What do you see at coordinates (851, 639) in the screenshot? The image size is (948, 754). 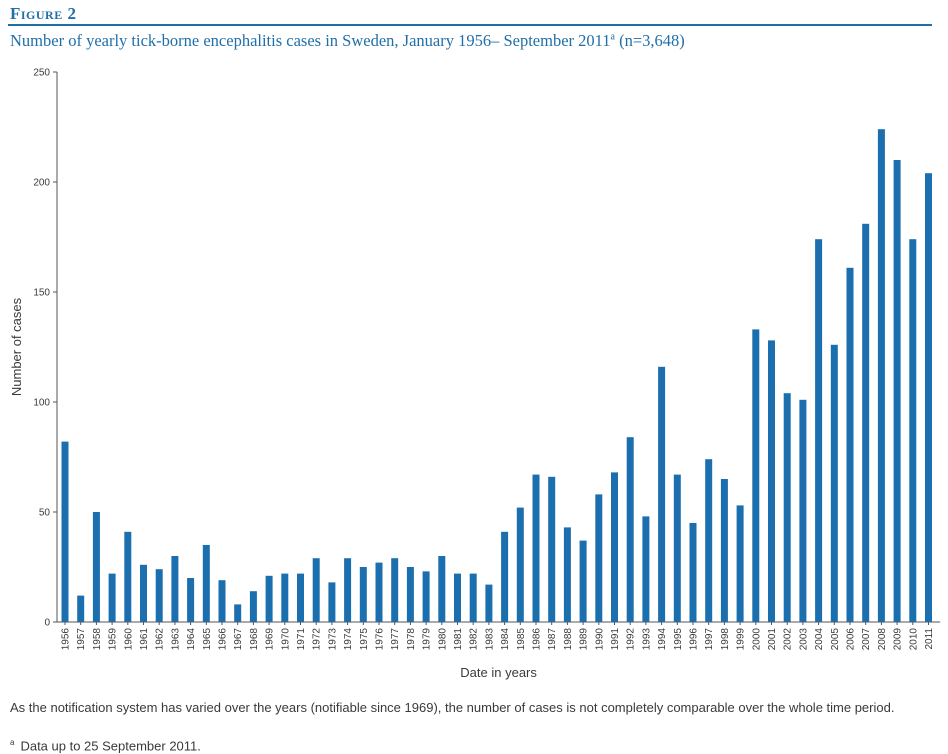 I see `x-tick-label-2006: 2006` at bounding box center [851, 639].